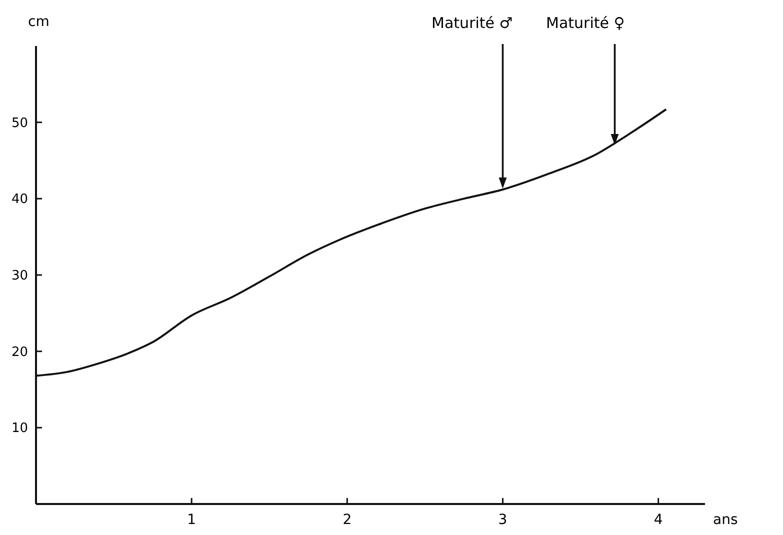  Describe the element at coordinates (503, 520) in the screenshot. I see `x-tick-label: 3` at that location.